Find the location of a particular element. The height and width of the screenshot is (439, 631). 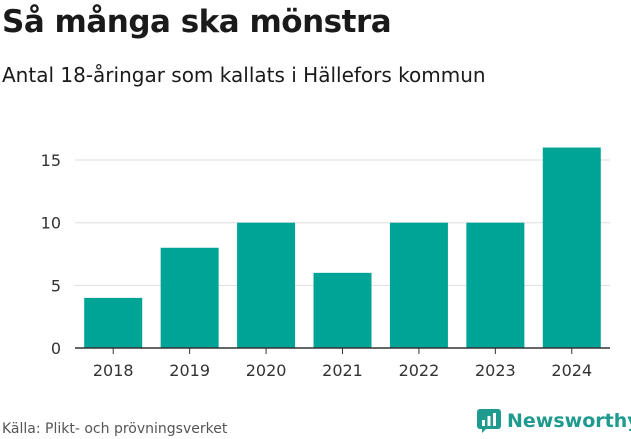

newsworthy-logo-icon is located at coordinates (489, 421).